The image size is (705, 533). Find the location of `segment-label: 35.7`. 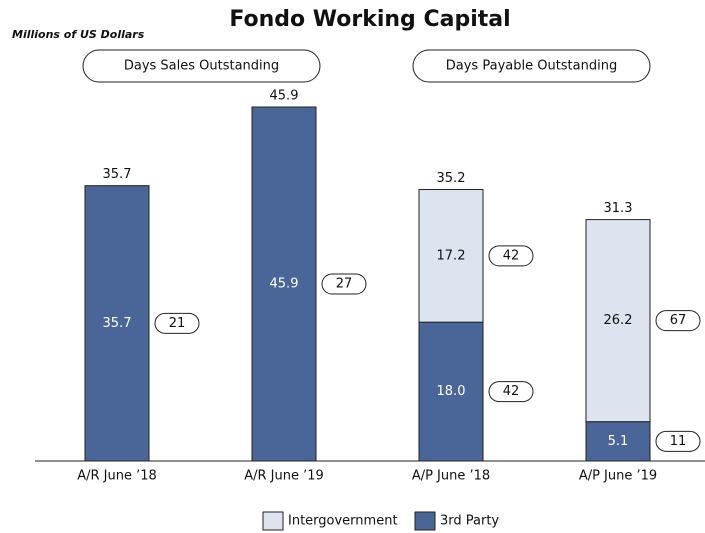

segment-label: 35.7 is located at coordinates (117, 323).